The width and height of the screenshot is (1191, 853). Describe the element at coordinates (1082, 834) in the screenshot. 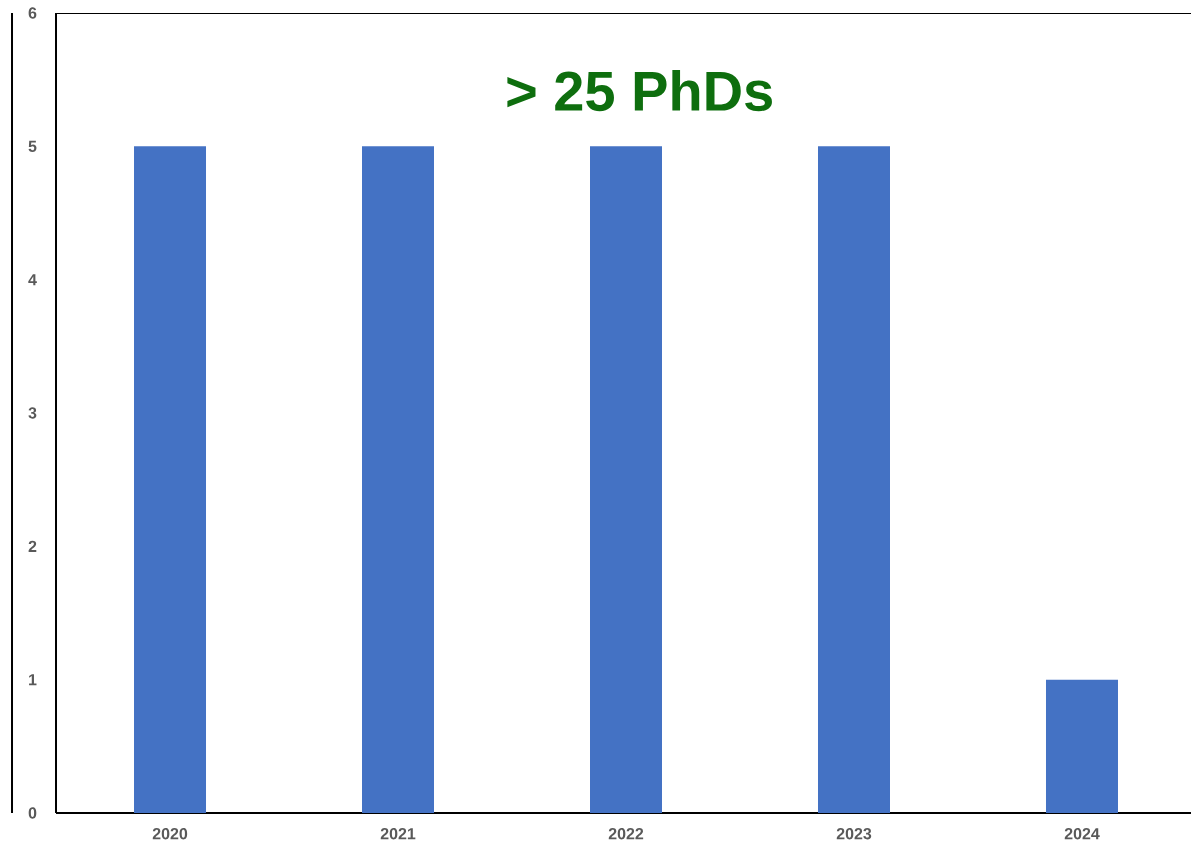

I see `x-tick-label: 2024` at that location.